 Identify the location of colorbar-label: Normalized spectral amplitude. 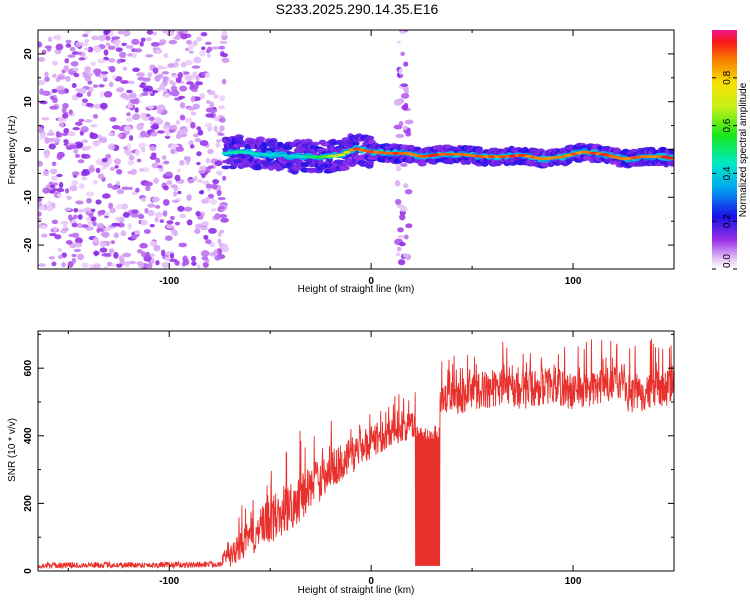
(743, 149).